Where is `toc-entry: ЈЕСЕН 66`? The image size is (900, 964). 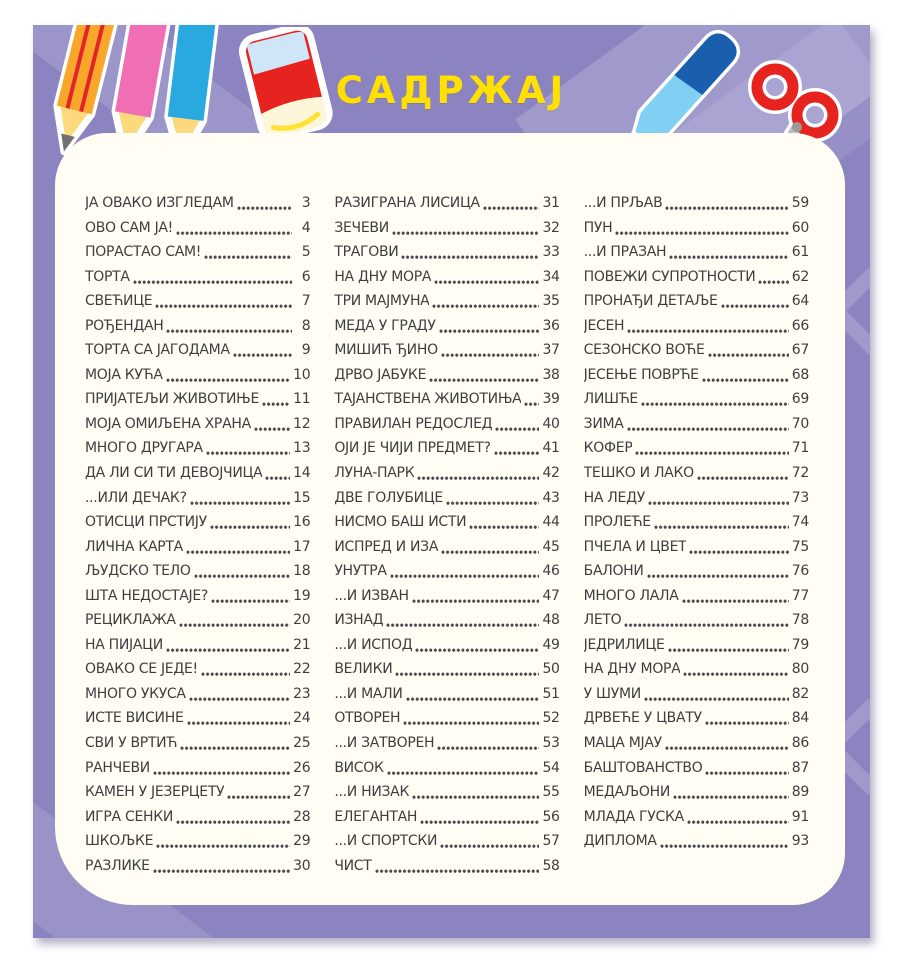
toc-entry: ЈЕСЕН 66 is located at coordinates (696, 326).